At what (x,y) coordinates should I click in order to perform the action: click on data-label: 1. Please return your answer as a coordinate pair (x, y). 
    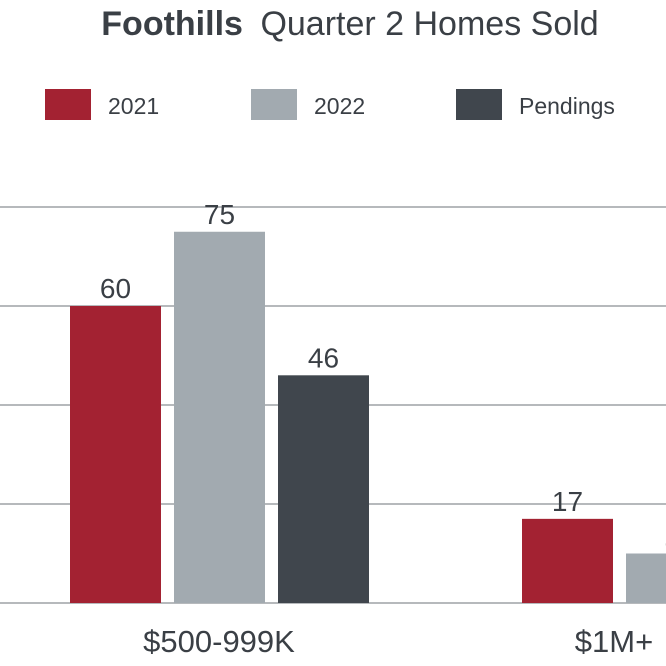
    Looking at the image, I should click on (665, 536).